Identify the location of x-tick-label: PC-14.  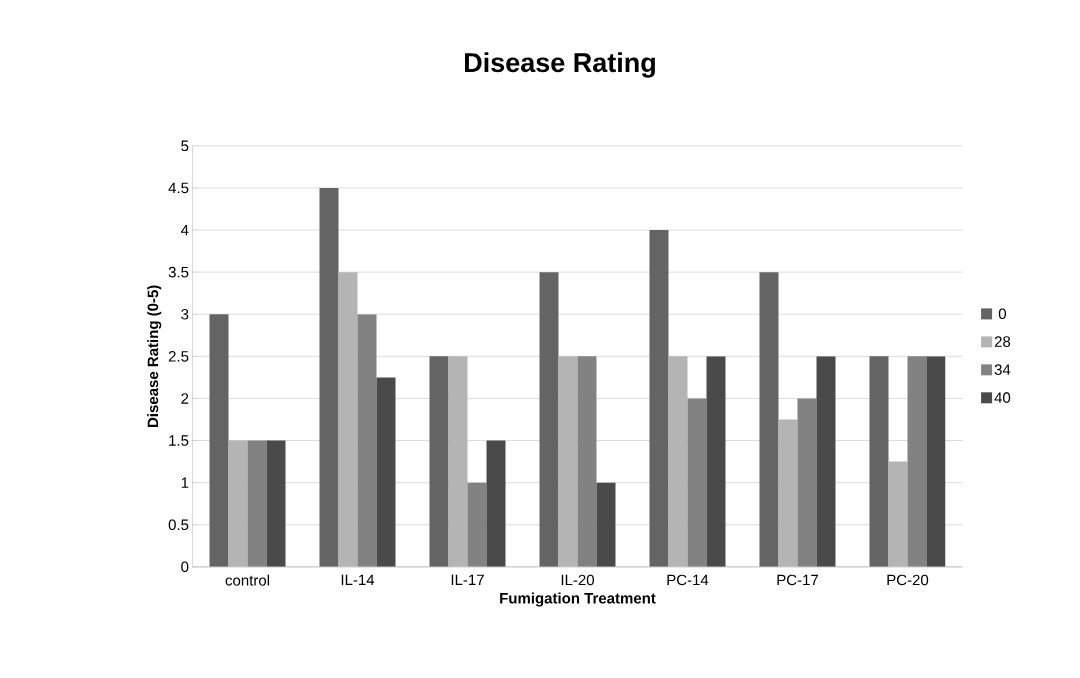
(688, 580).